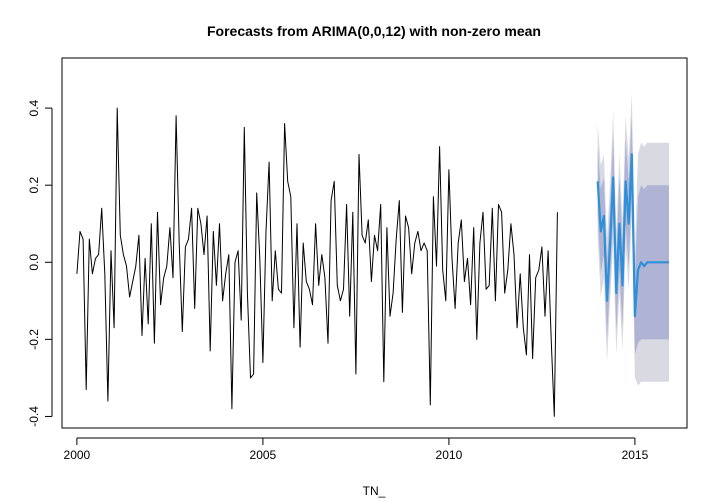  Describe the element at coordinates (34, 339) in the screenshot. I see `y-tick-label: -0.2` at that location.